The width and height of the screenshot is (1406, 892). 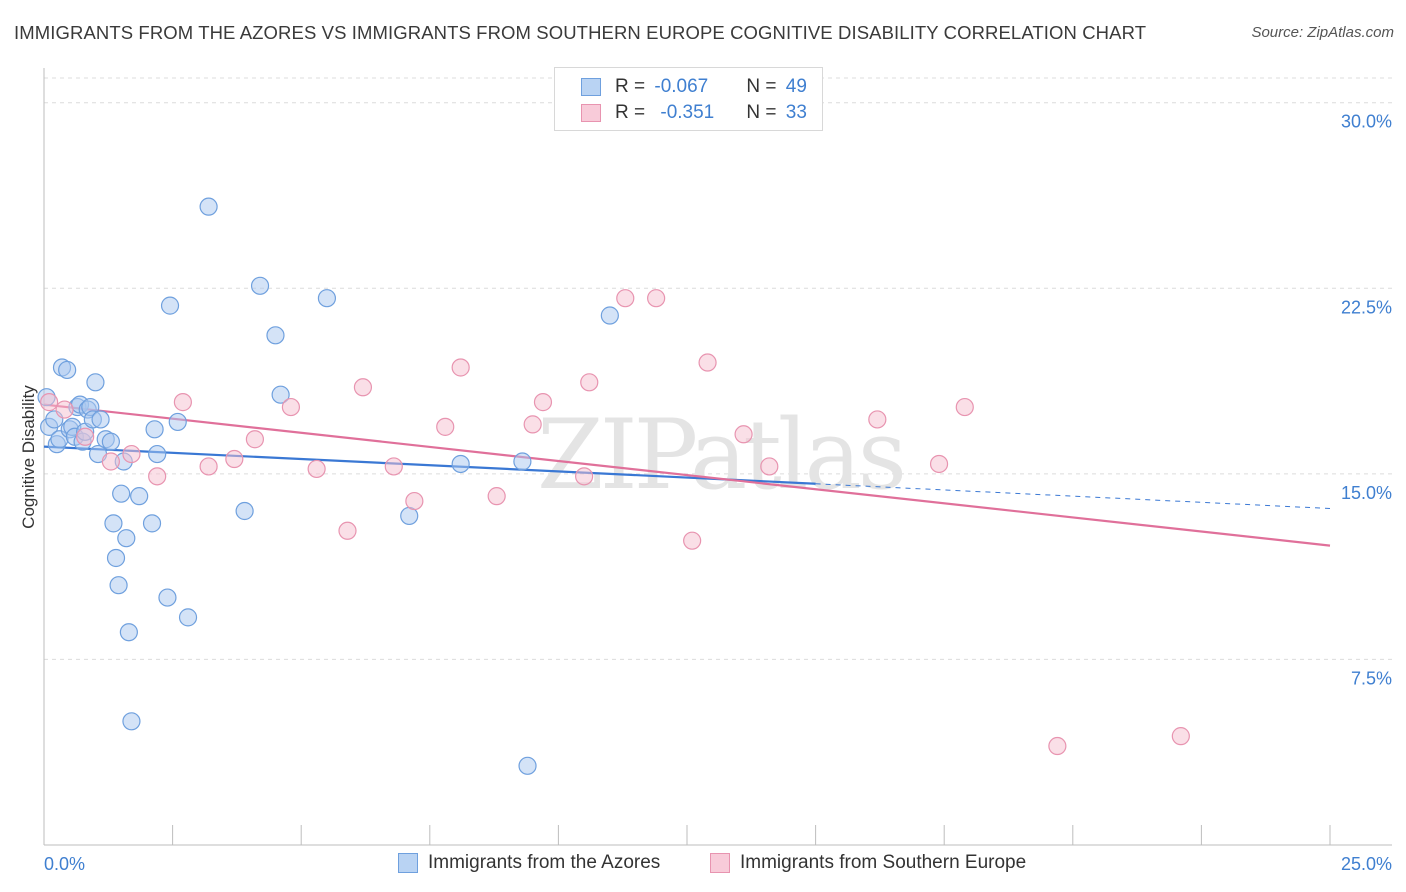 What do you see at coordinates (1371, 678) in the screenshot?
I see `y-tick-label: 7.5%` at bounding box center [1371, 678].